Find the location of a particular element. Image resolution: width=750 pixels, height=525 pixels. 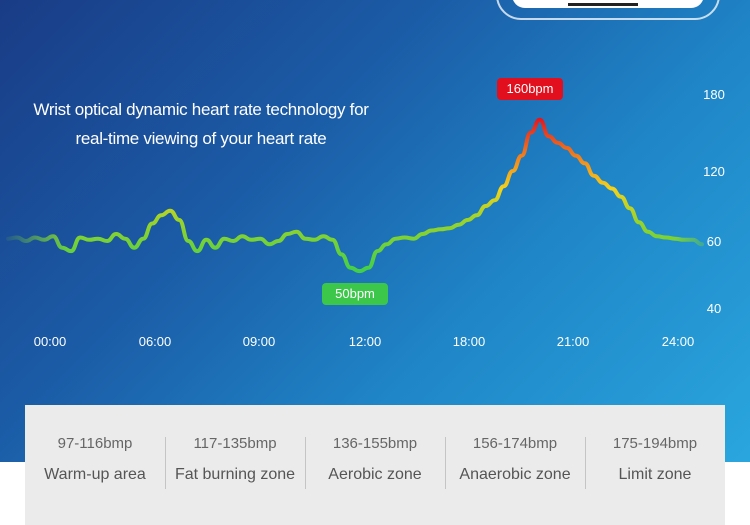

x-tick-label: 09:00 is located at coordinates (259, 341).